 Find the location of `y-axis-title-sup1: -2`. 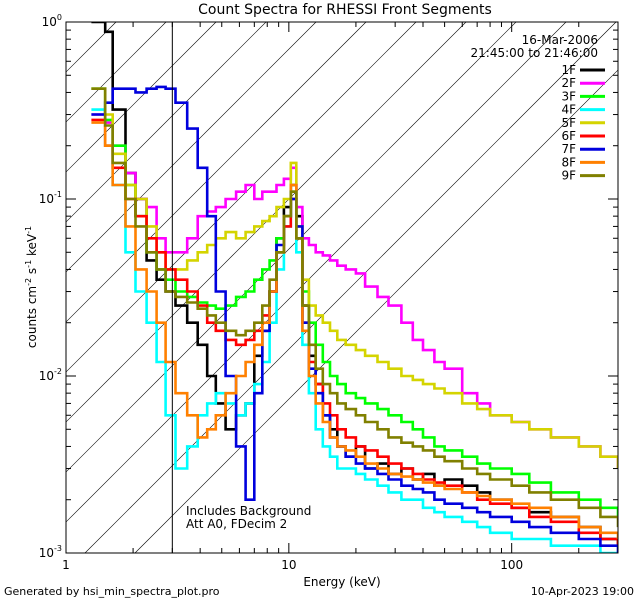

y-axis-title-sup1: -2 is located at coordinates (28, 282).